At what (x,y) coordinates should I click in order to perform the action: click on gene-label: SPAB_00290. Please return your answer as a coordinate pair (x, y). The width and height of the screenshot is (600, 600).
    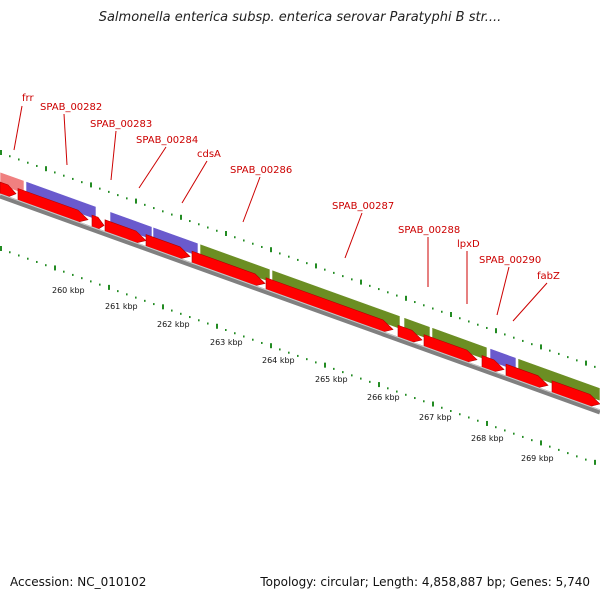
    Looking at the image, I should click on (510, 260).